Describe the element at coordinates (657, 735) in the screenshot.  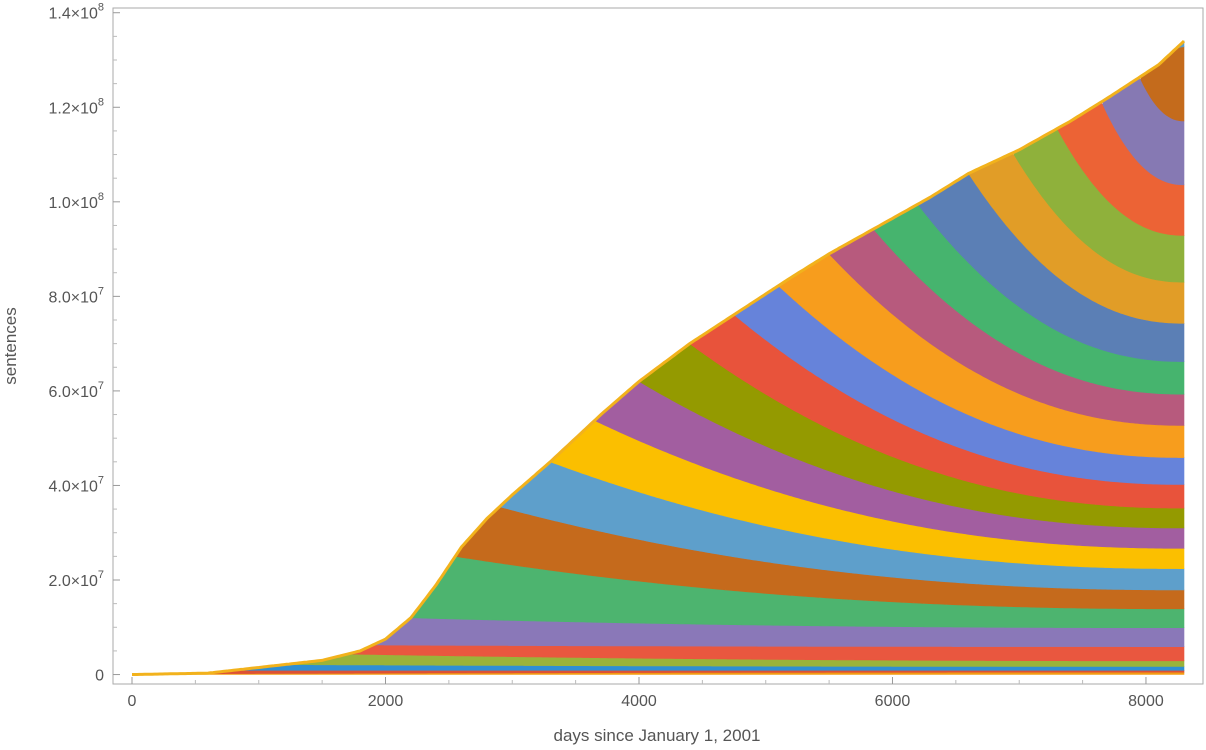
I see `x-axis-label: days since January 1, 2001` at that location.